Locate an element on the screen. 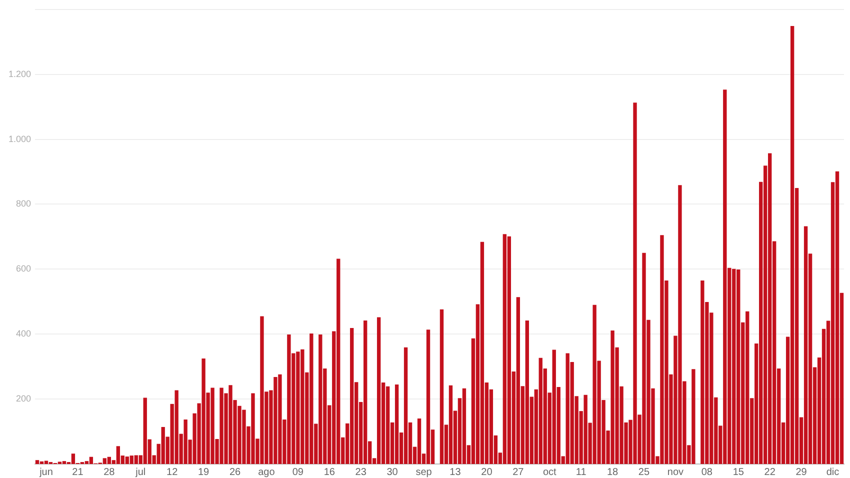 This screenshot has height=478, width=850. x-tick-label: 21 is located at coordinates (78, 472).